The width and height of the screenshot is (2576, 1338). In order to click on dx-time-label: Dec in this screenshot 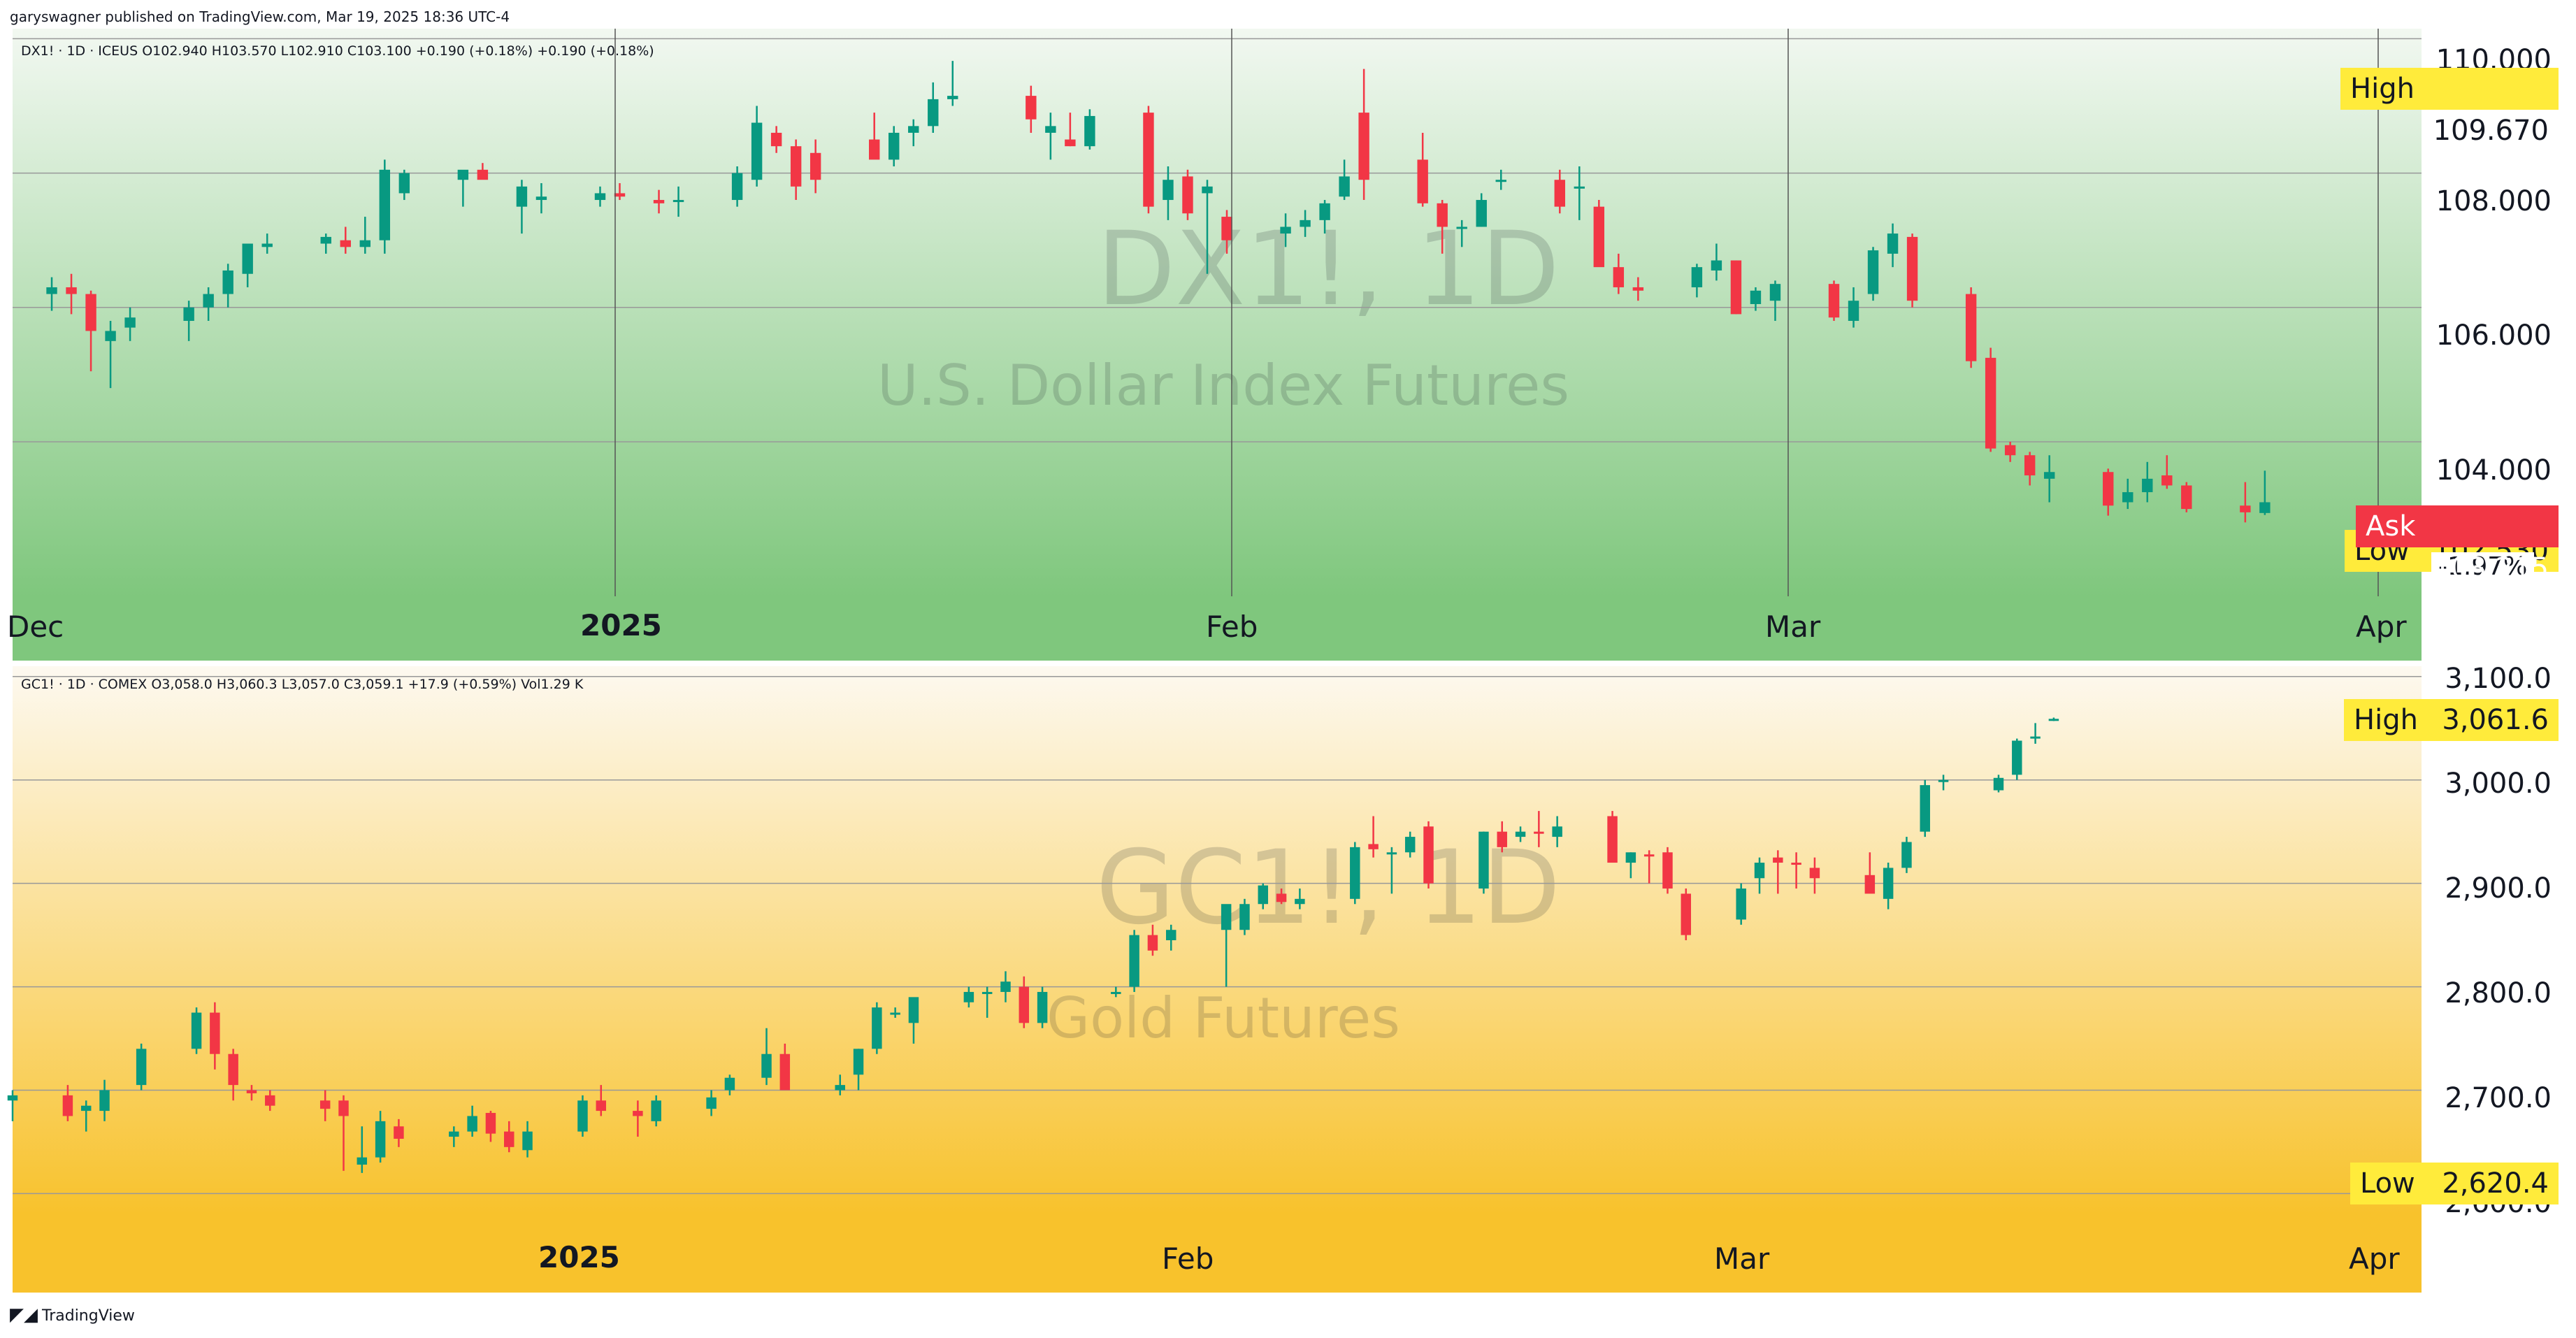, I will do `click(35, 627)`.